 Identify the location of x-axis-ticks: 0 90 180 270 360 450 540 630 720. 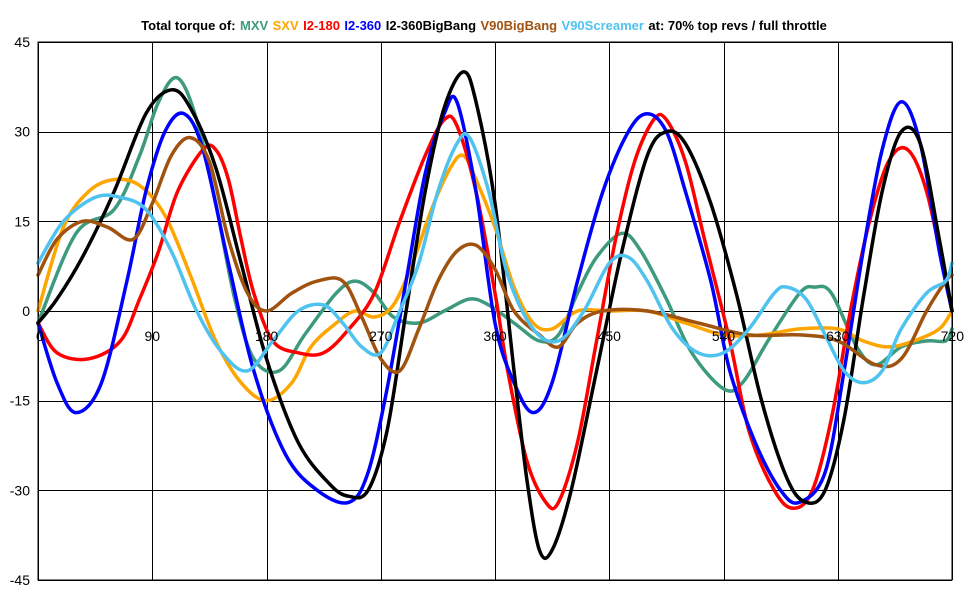
(500, 336).